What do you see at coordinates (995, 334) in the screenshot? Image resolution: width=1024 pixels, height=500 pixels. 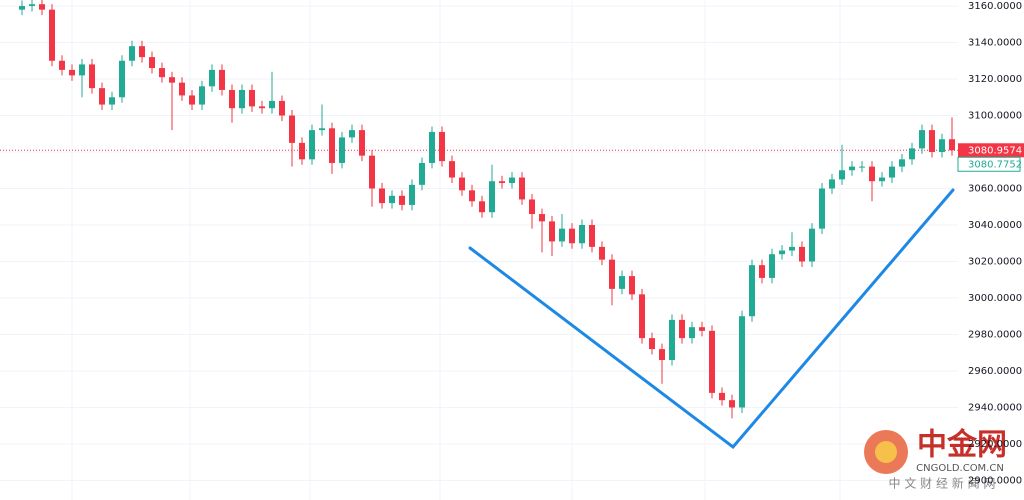 I see `y-tick-label: 2980.0000` at bounding box center [995, 334].